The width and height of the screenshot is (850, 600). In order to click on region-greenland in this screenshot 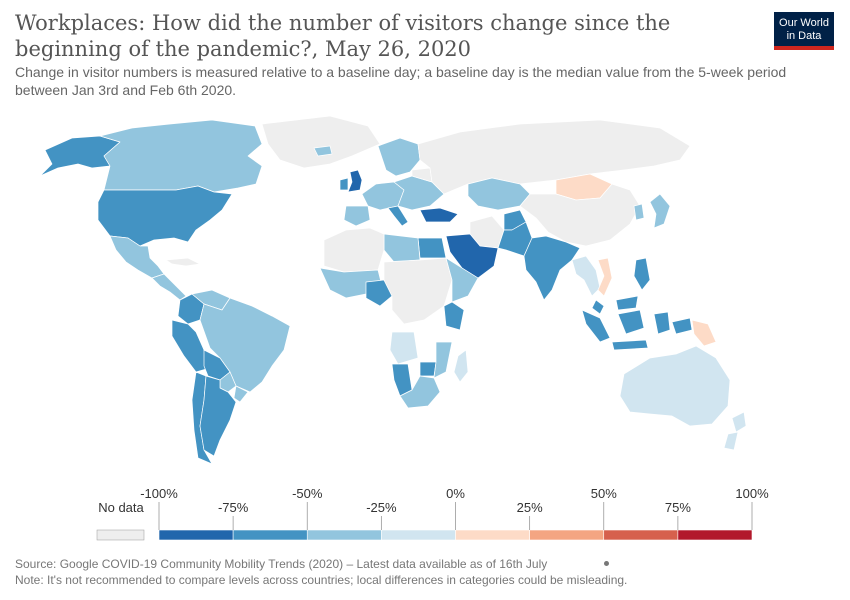, I will do `click(321, 142)`.